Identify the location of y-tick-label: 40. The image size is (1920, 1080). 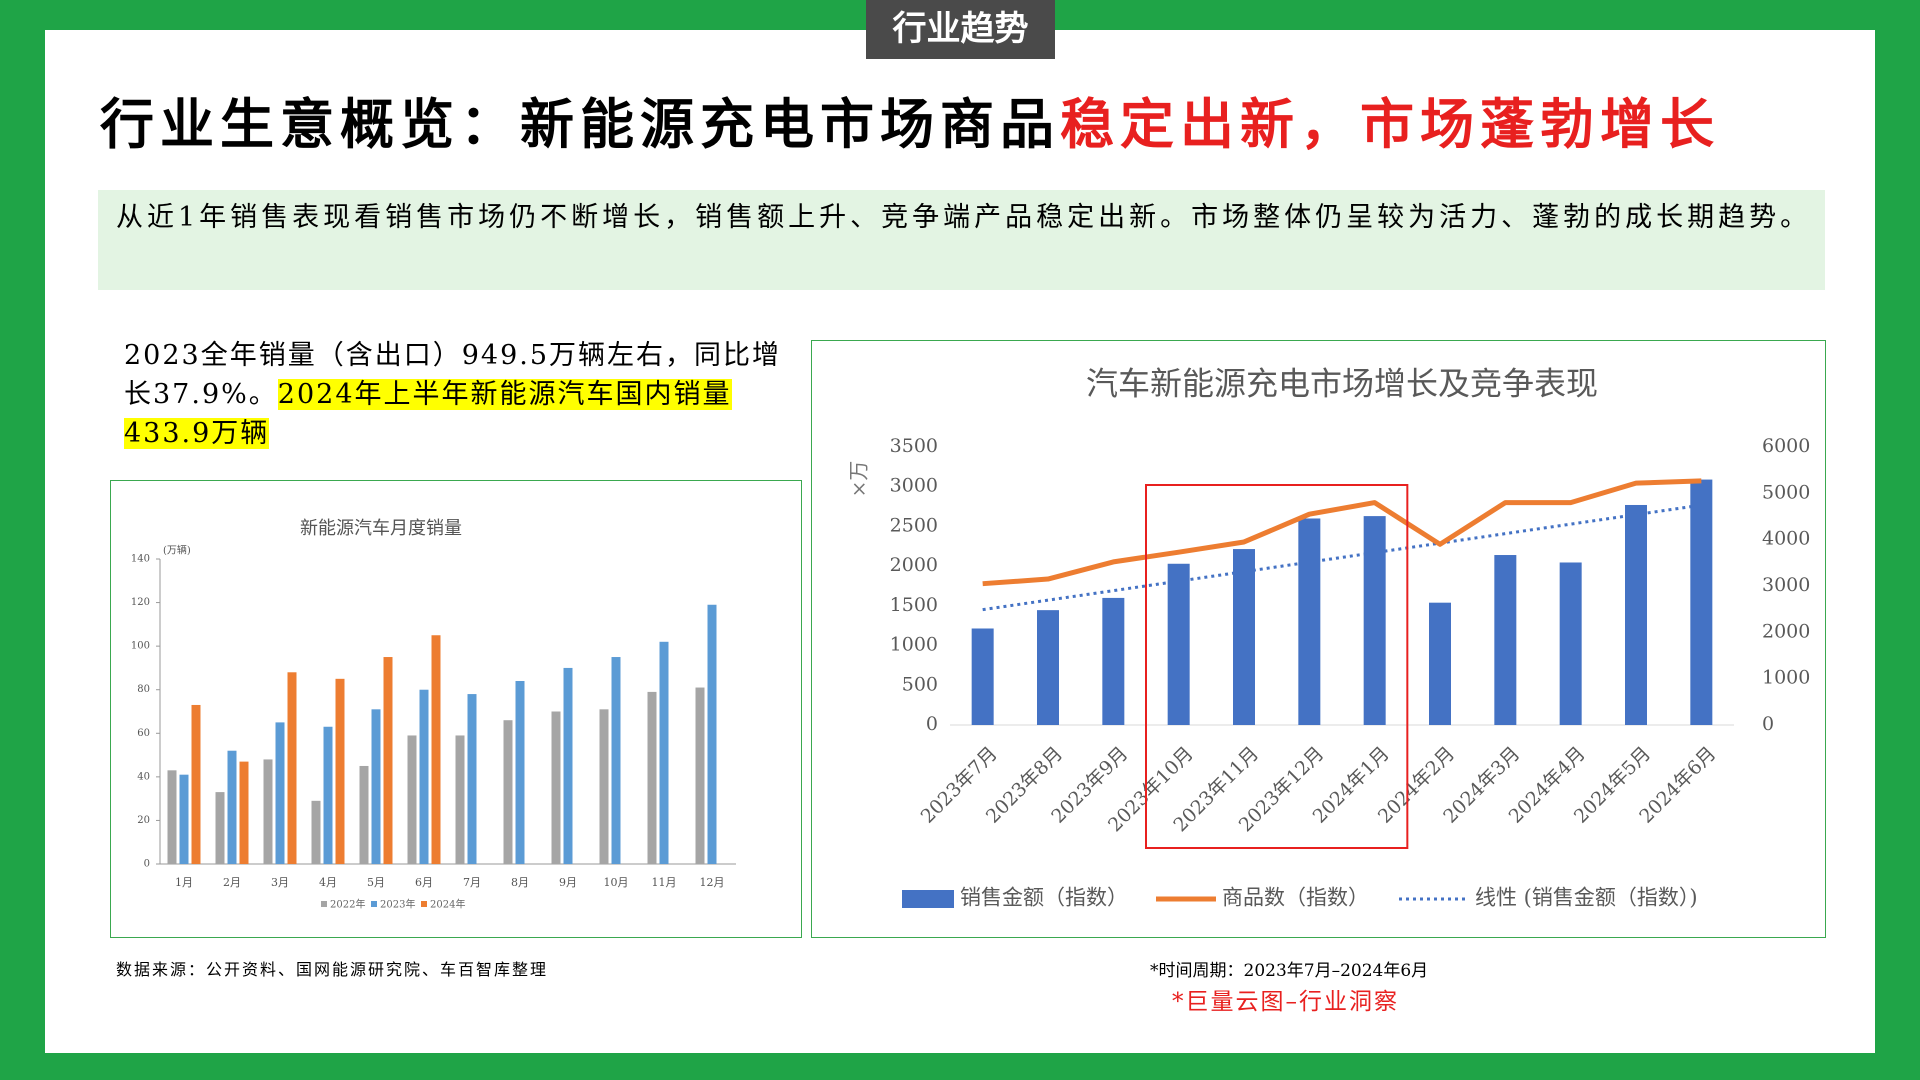
(143, 776).